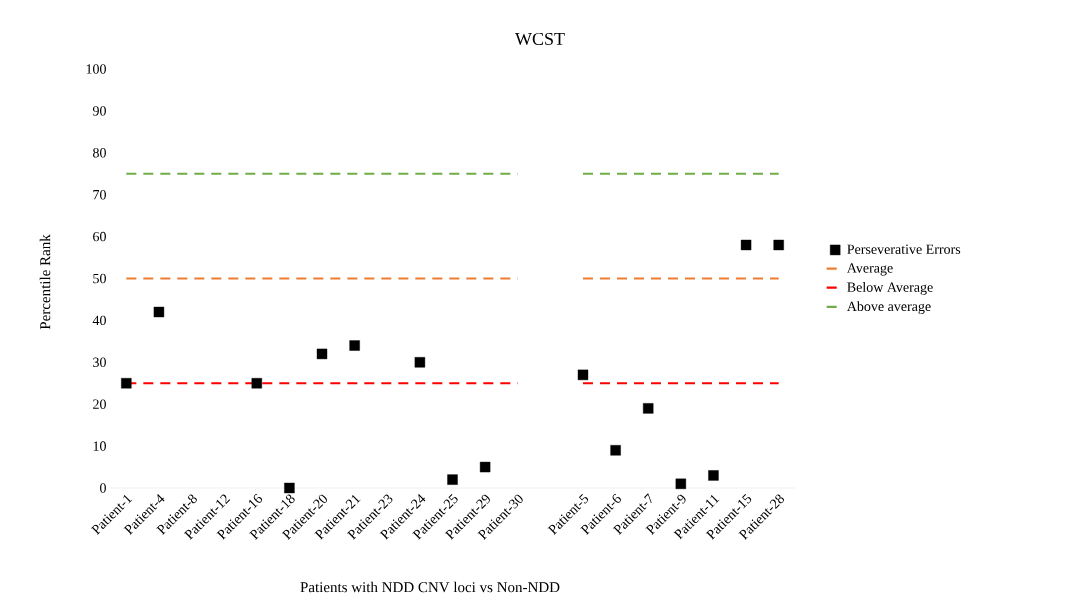  Describe the element at coordinates (99, 362) in the screenshot. I see `y-tick-label: 30` at that location.